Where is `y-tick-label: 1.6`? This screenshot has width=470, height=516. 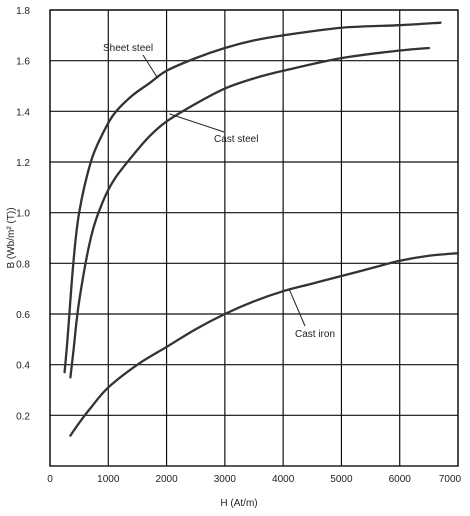
y-tick-label: 1.6 is located at coordinates (23, 62).